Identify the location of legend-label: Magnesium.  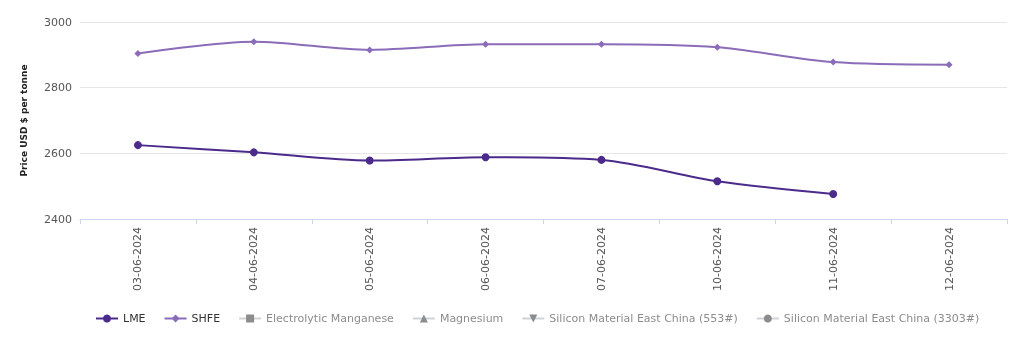
(471, 318).